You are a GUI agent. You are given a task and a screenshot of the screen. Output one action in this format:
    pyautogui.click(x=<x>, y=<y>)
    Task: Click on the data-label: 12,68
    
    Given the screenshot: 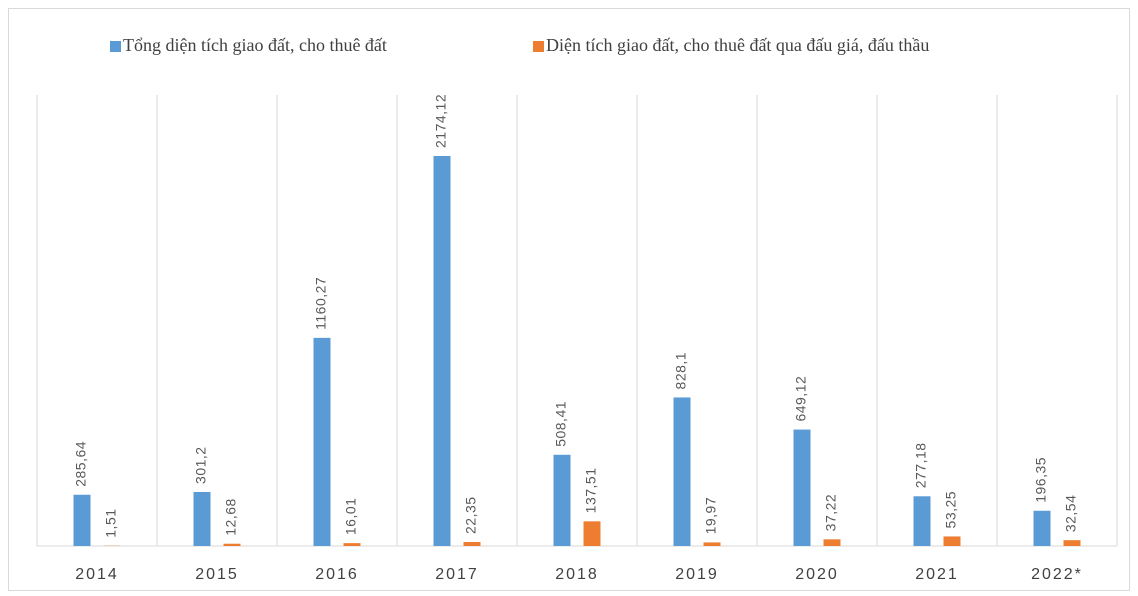 What is the action you would take?
    pyautogui.click(x=231, y=517)
    